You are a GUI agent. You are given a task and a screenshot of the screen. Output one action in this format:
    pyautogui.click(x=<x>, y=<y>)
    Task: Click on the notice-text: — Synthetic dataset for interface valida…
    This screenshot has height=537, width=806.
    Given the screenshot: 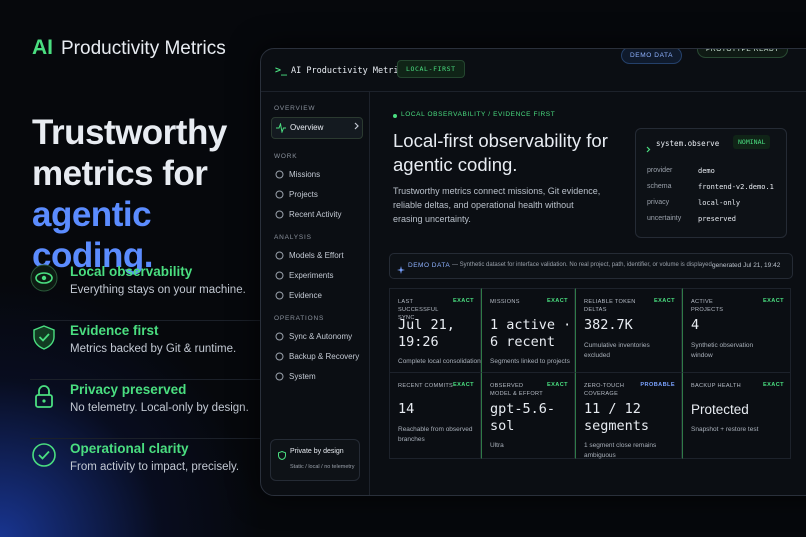 What is the action you would take?
    pyautogui.click(x=583, y=265)
    